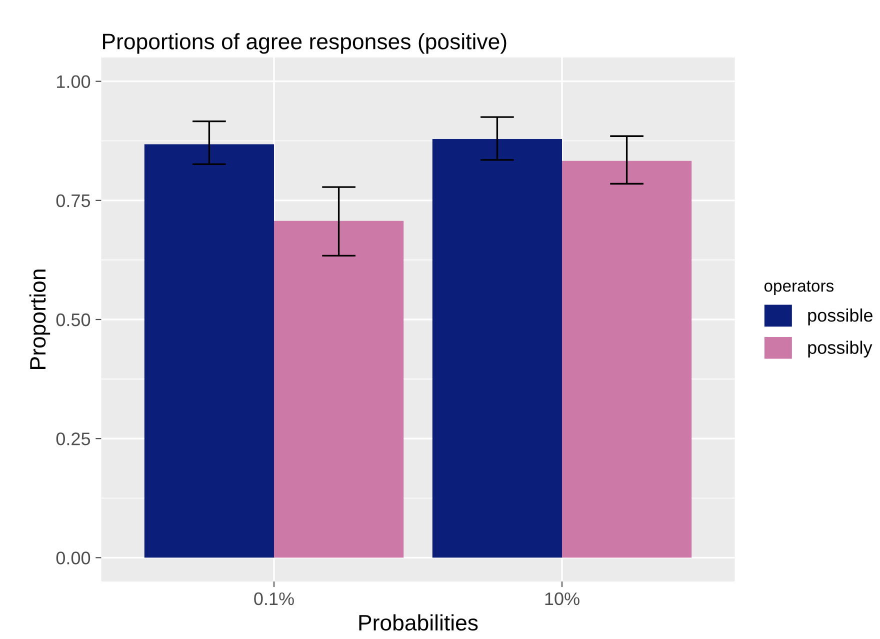  What do you see at coordinates (799, 288) in the screenshot?
I see `legend-title: operators` at bounding box center [799, 288].